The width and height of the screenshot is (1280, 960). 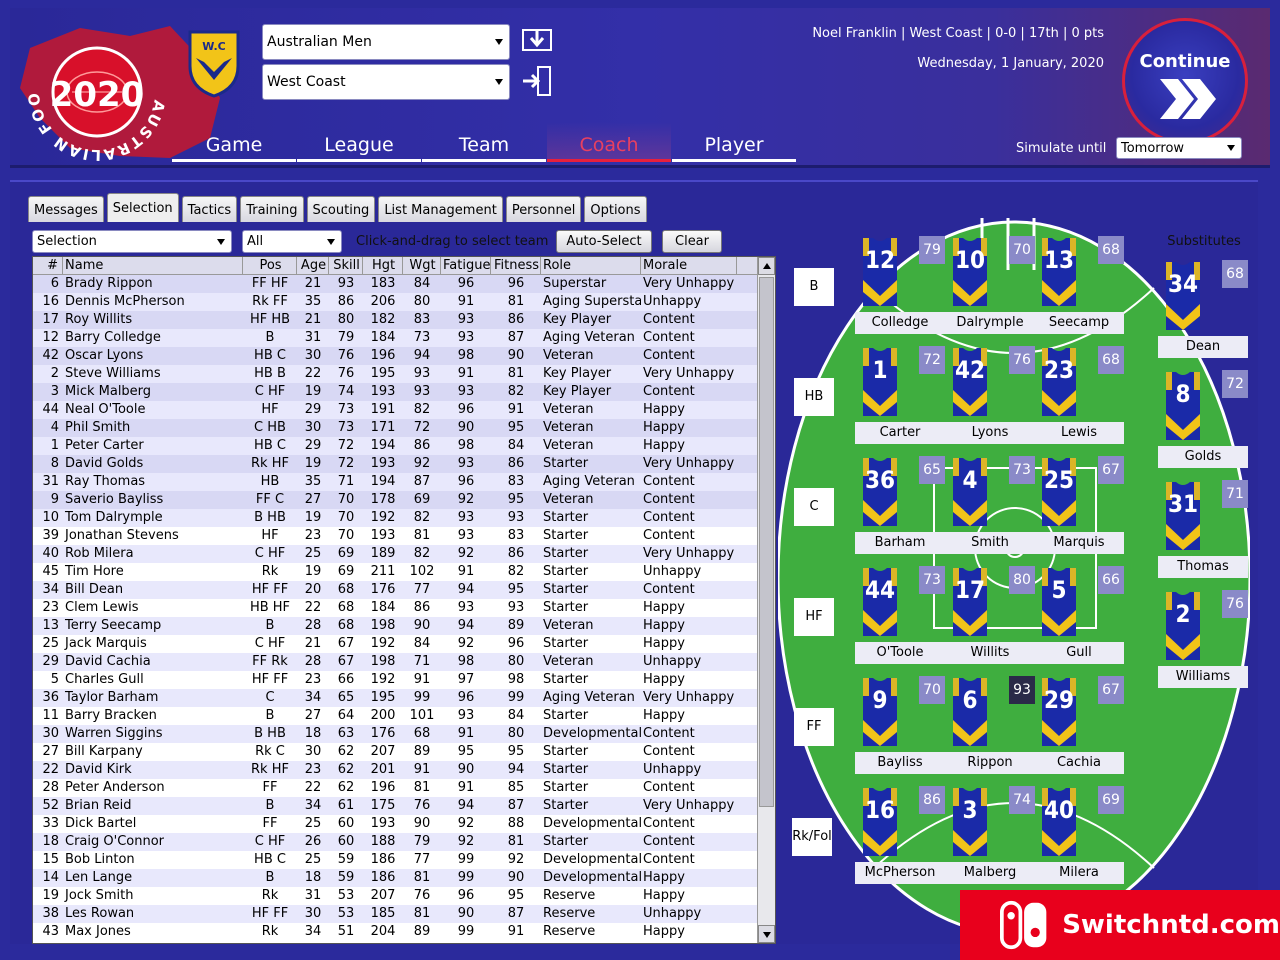 What do you see at coordinates (142, 207) in the screenshot?
I see `tab-selection: Selection` at bounding box center [142, 207].